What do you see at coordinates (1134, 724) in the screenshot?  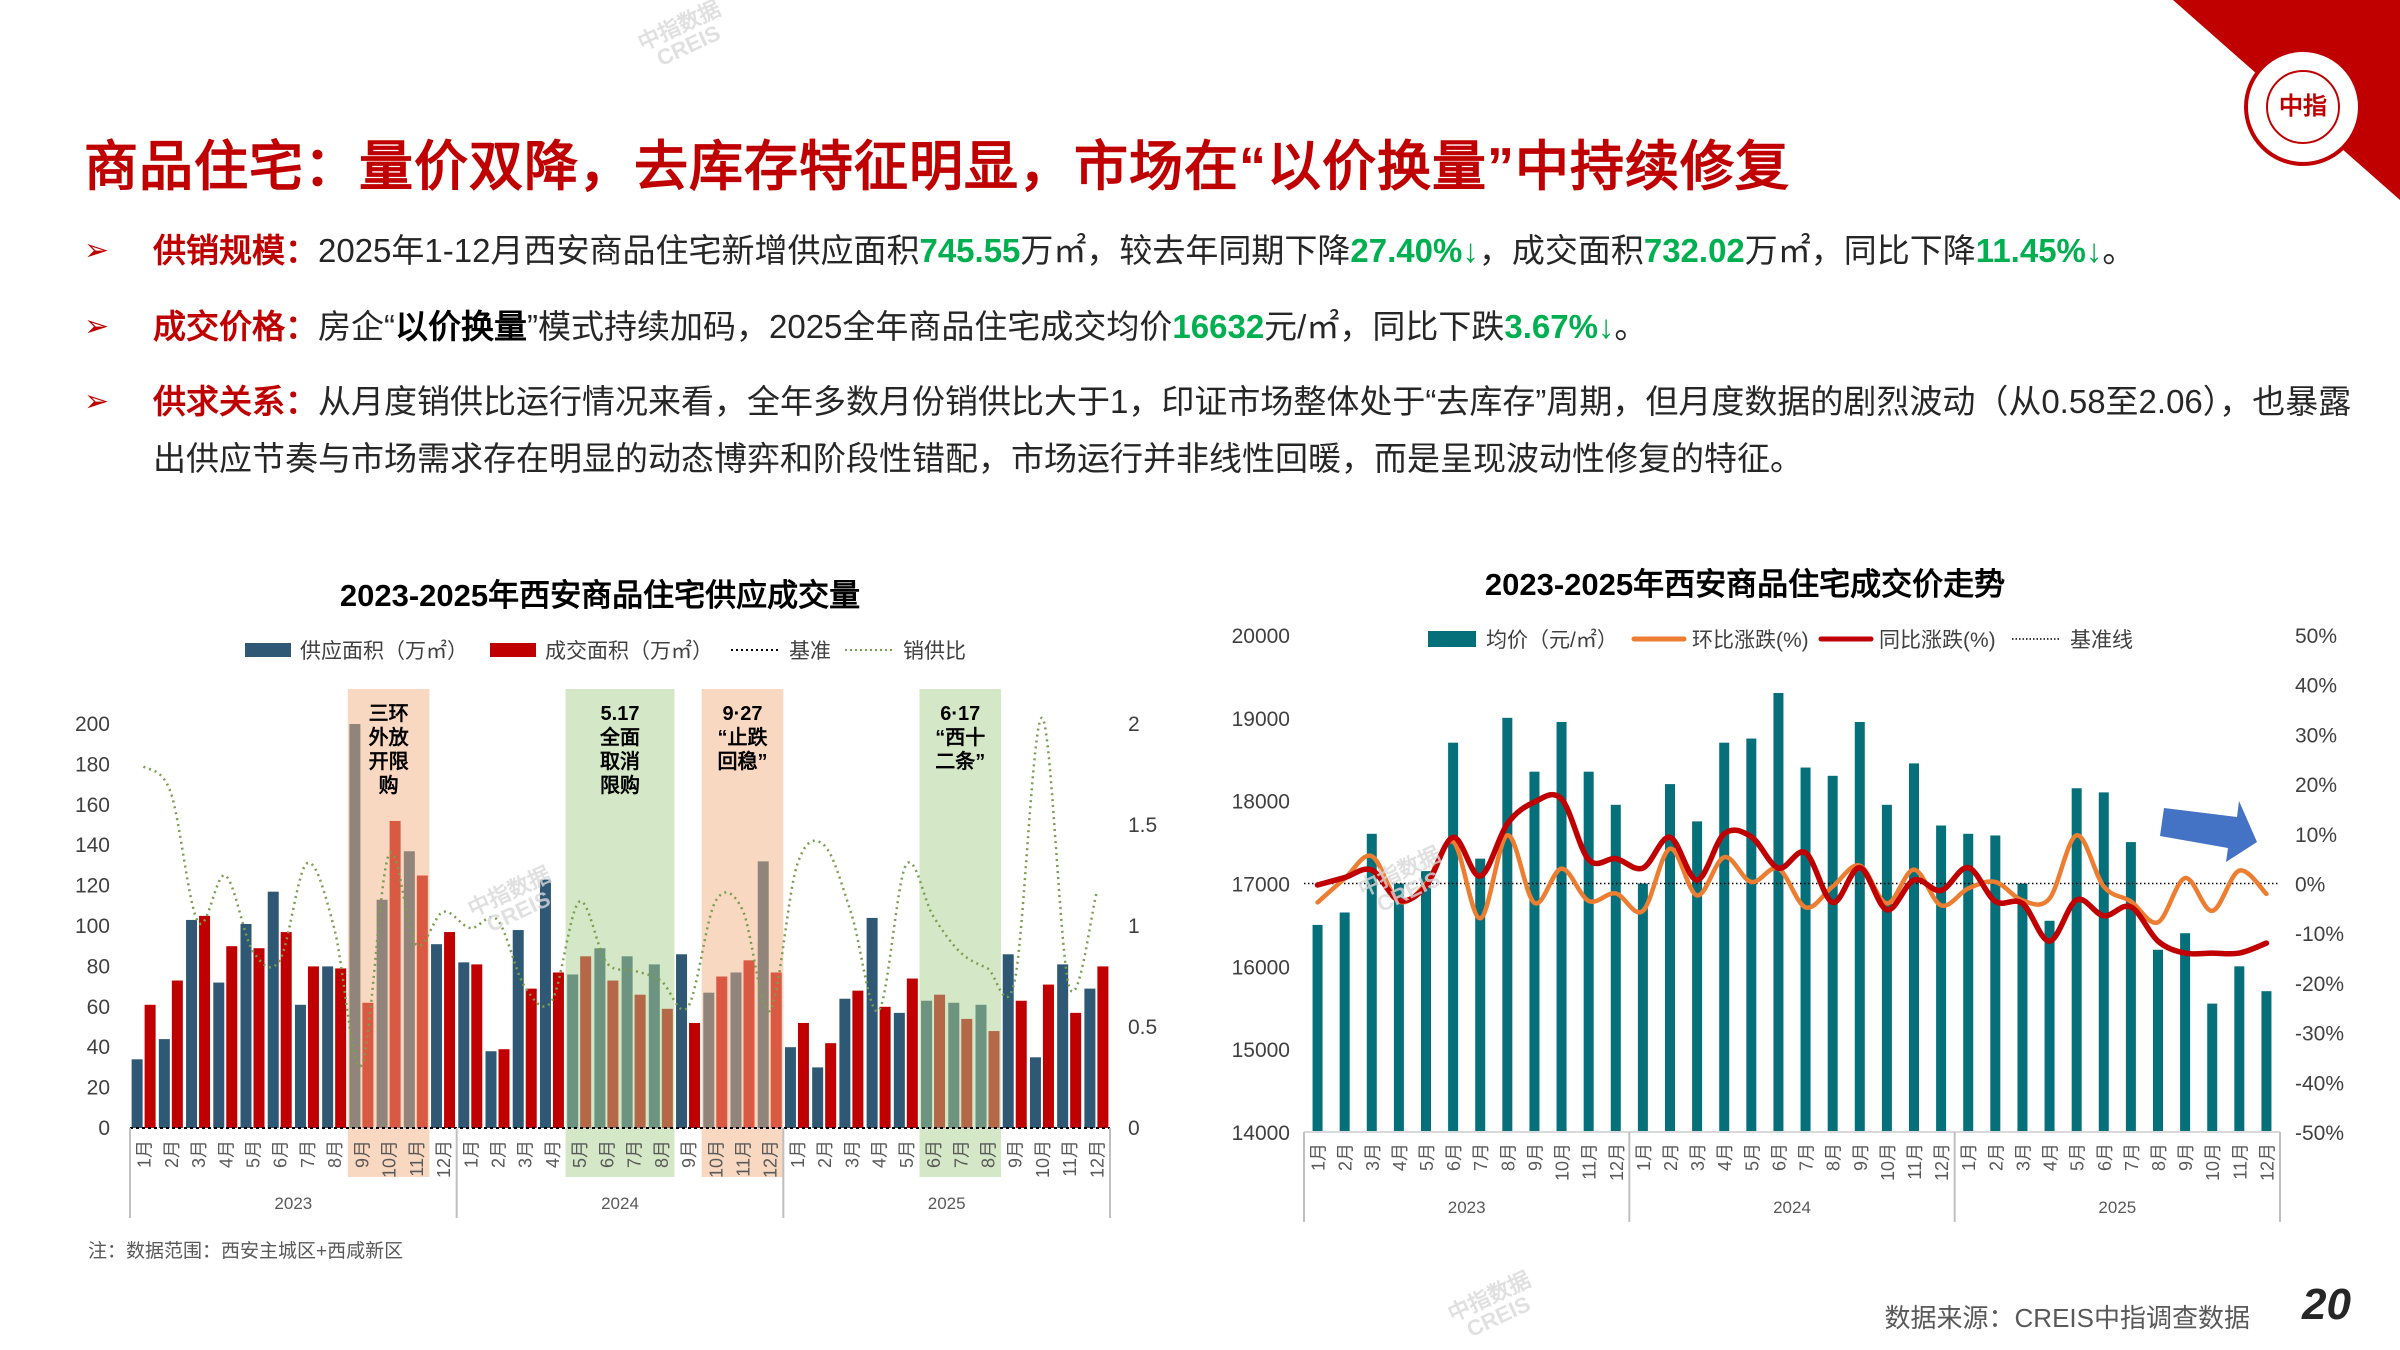 I see `y2-tick-label: 2` at bounding box center [1134, 724].